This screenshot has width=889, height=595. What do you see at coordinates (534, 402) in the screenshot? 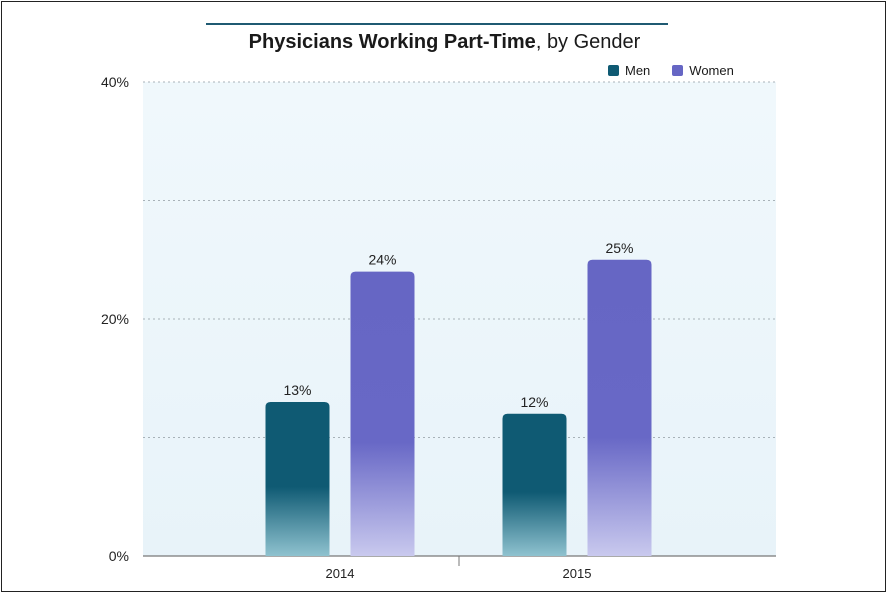
I see `data-label-men-2015: 12%` at bounding box center [534, 402].